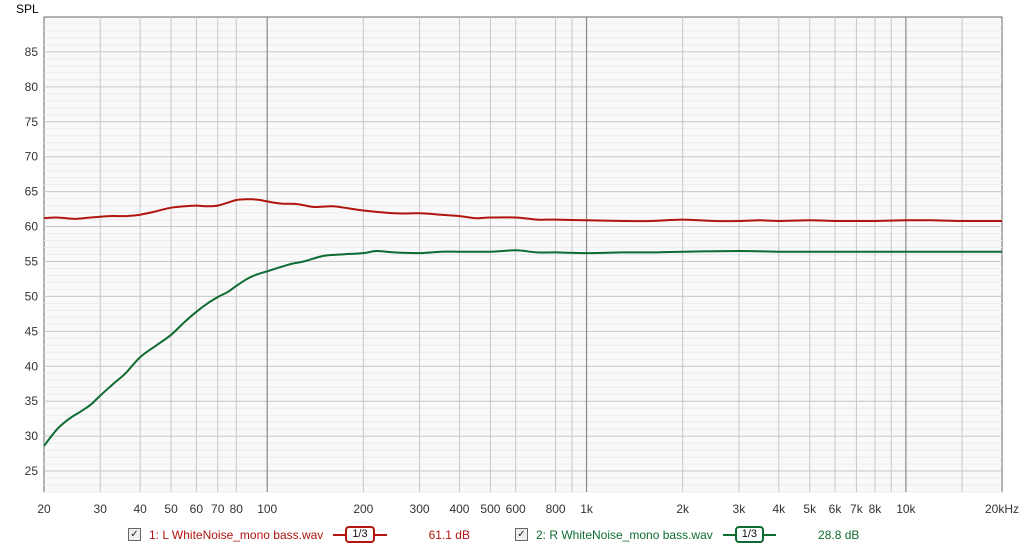 The width and height of the screenshot is (1024, 548). Describe the element at coordinates (839, 534) in the screenshot. I see `series-2-value: 28.8 dB` at that location.